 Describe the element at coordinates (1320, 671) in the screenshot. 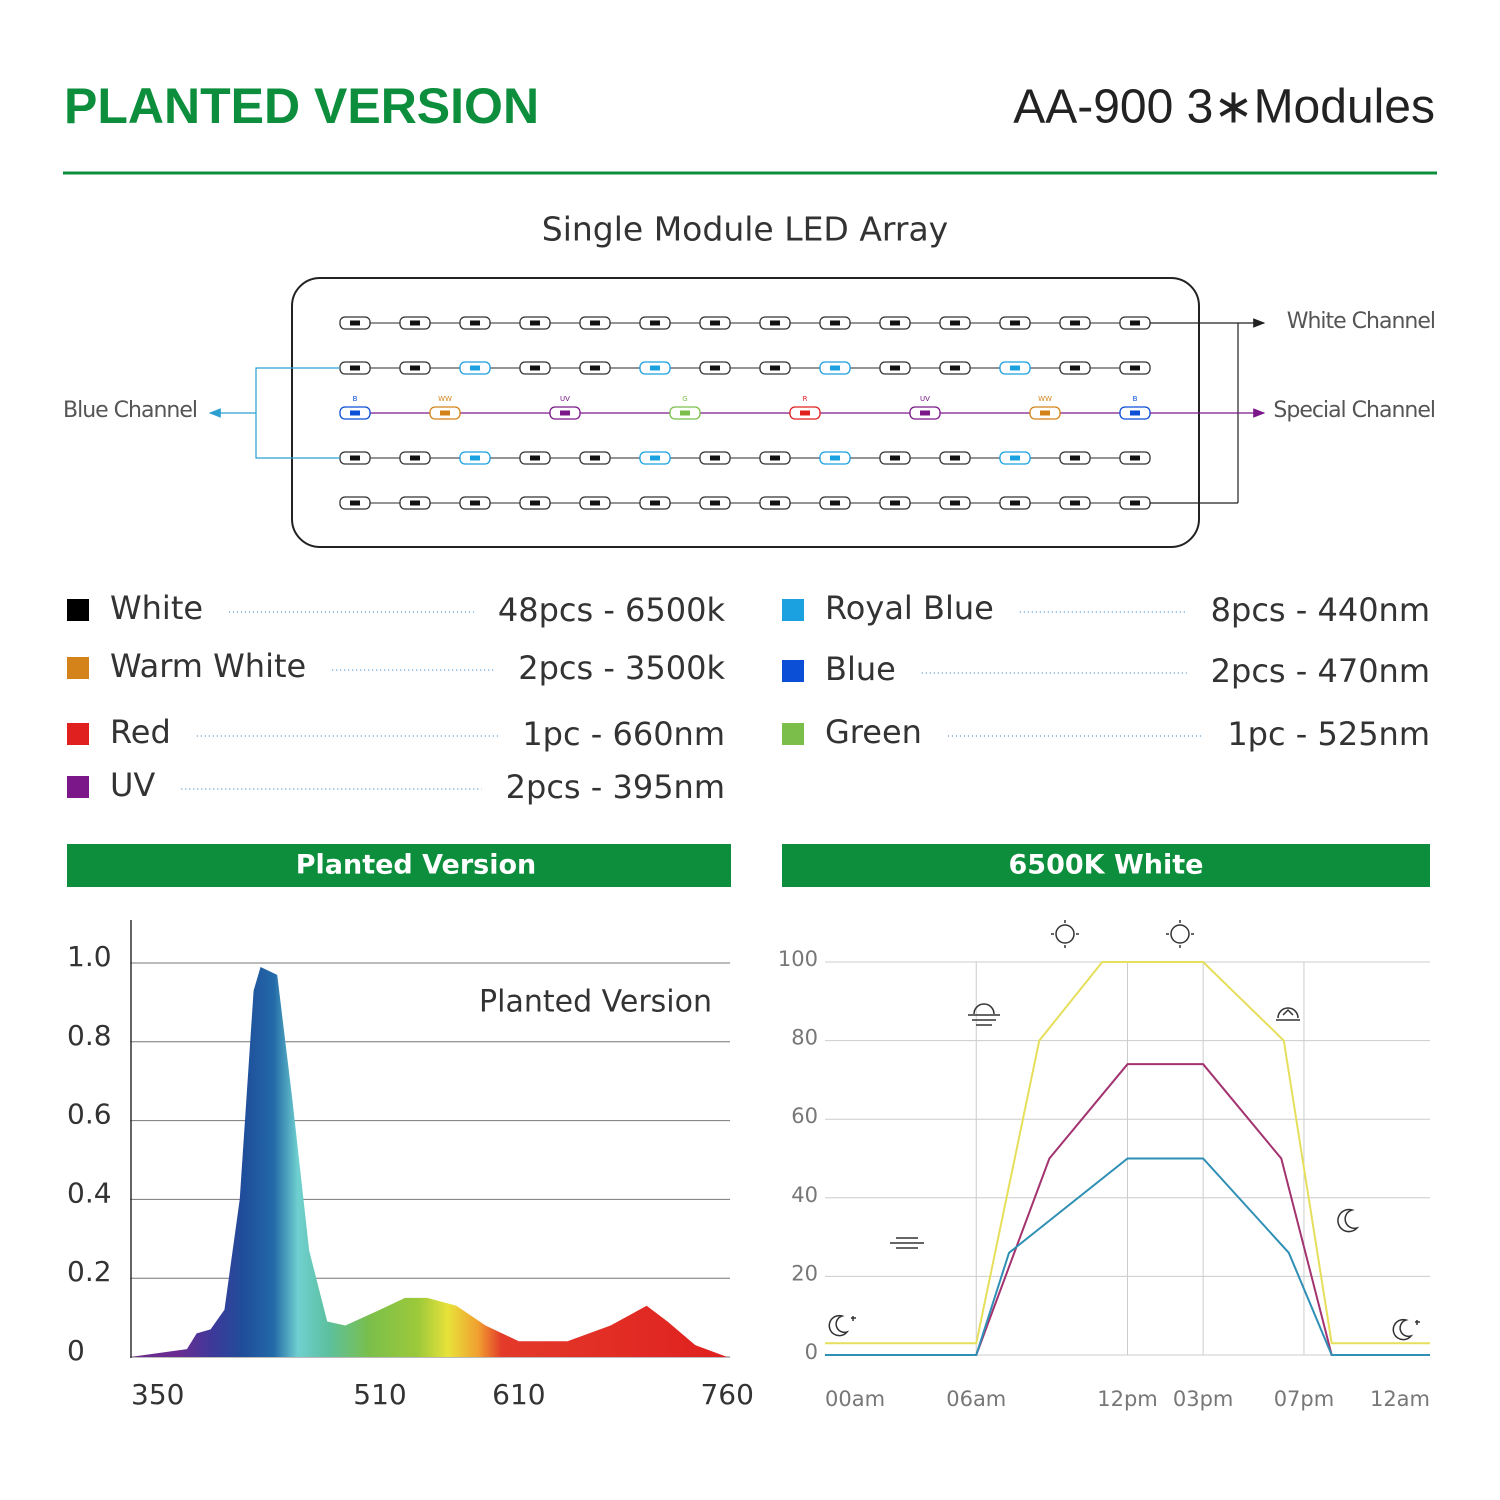

I see `legend-spec: 2pcs - 470nm` at that location.